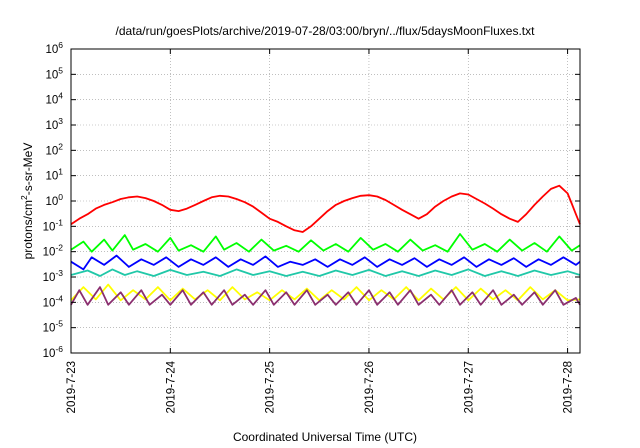  I want to click on x-tick-label: 2019-7-24, so click(171, 386).